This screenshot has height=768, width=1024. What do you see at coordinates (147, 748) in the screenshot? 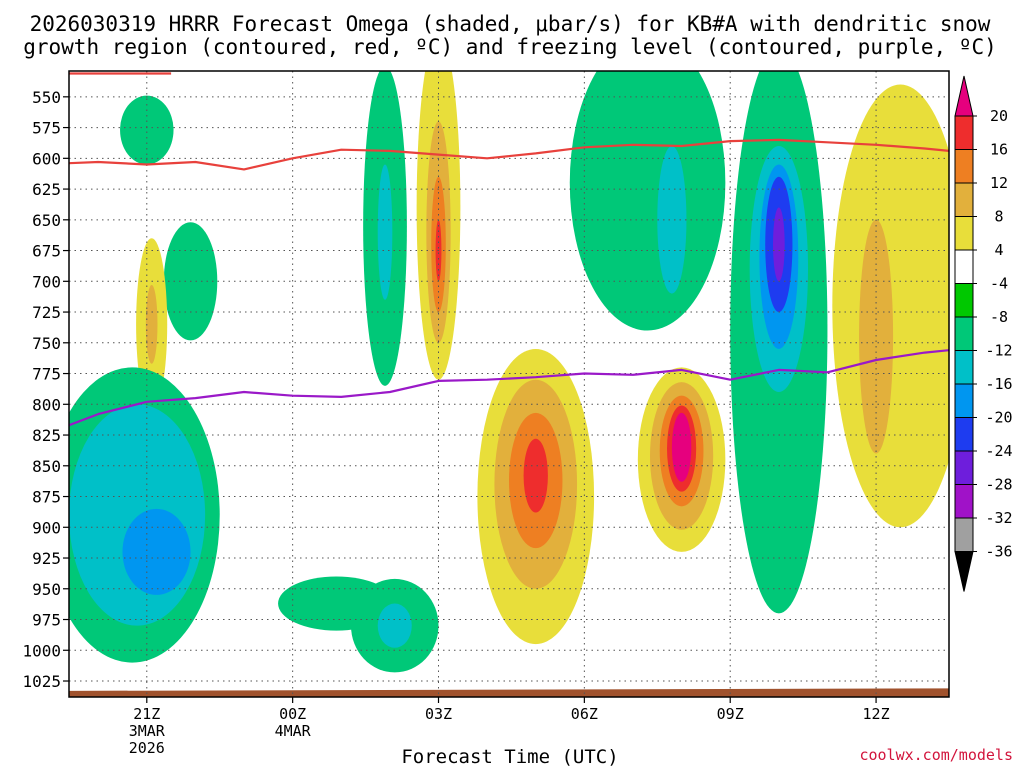
I see `x-tick-label--3-2: 2026` at bounding box center [147, 748].